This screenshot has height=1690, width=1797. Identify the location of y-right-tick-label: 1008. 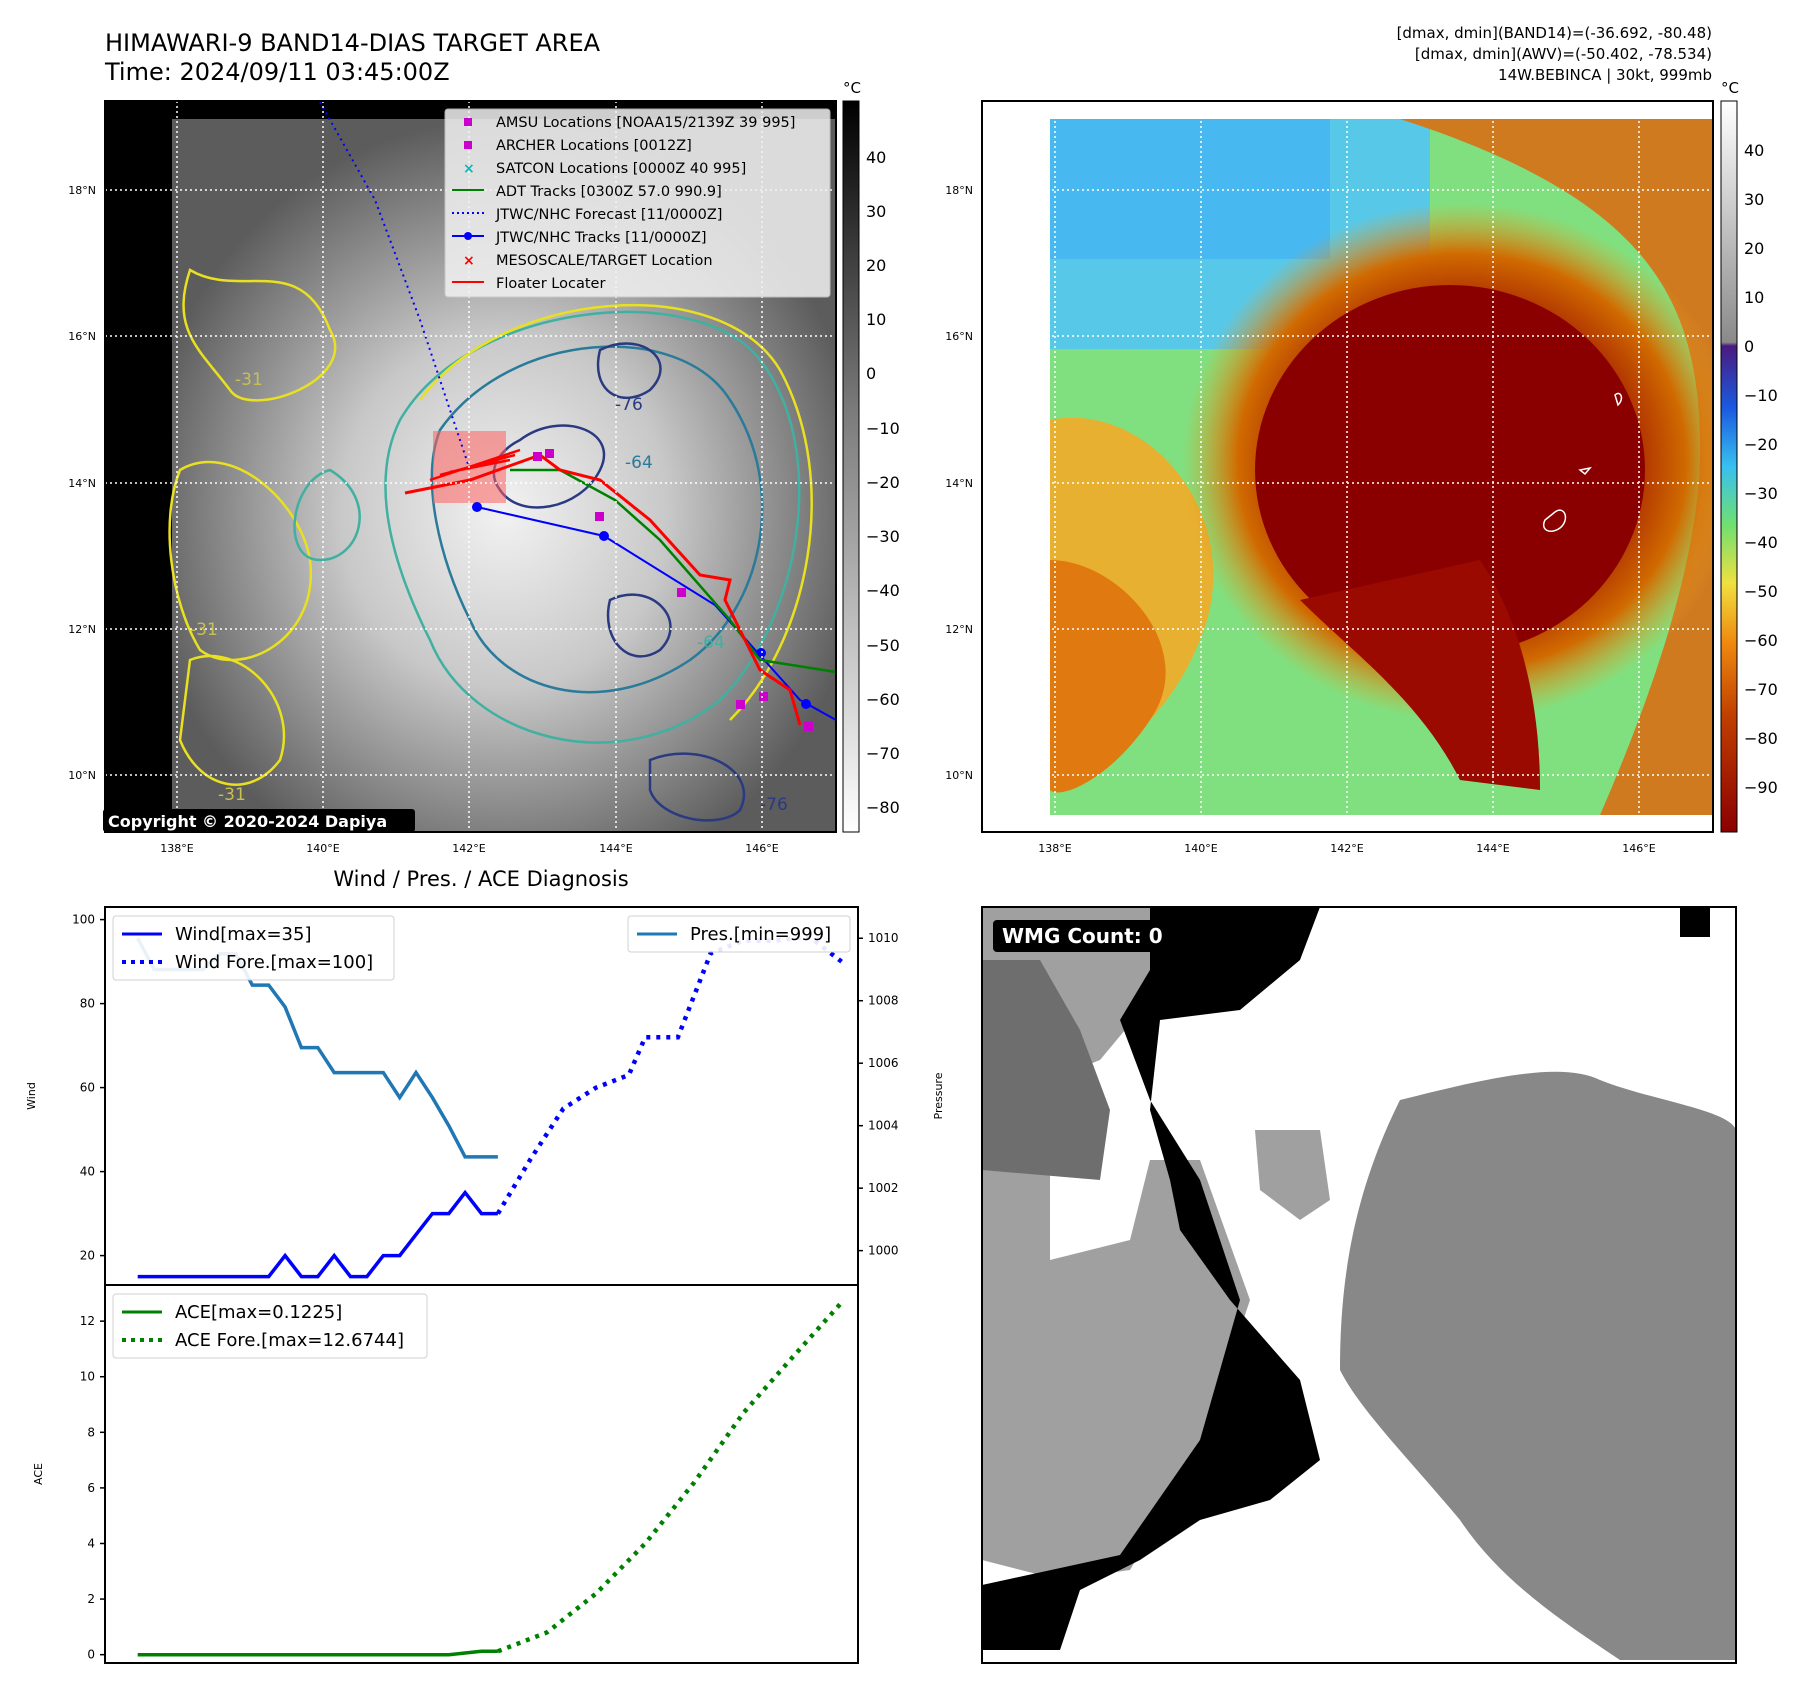
(883, 1001).